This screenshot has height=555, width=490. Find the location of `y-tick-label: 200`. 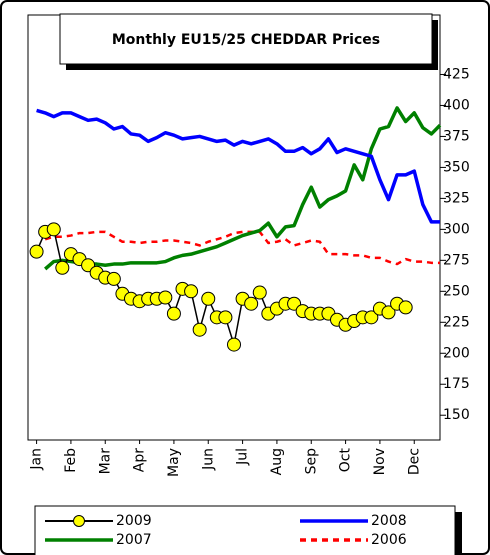

y-tick-label: 200 is located at coordinates (456, 353).